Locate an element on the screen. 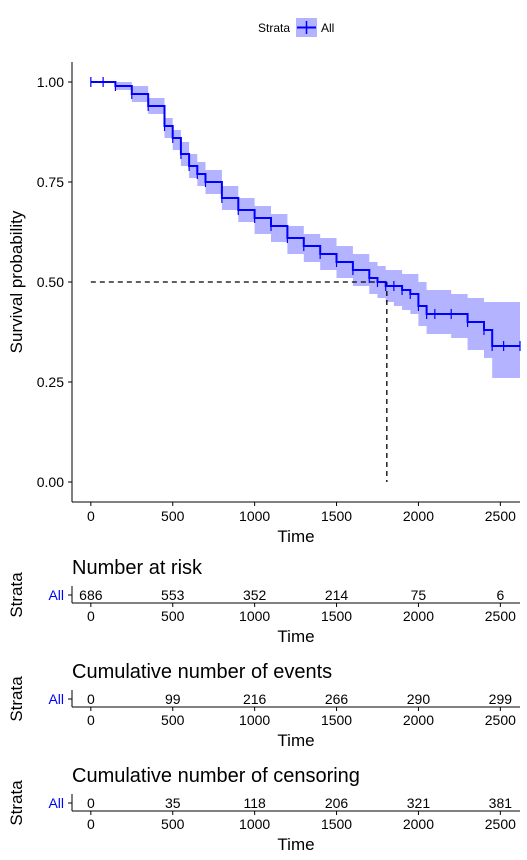 Image resolution: width=527 pixels, height=860 pixels. table-cell-value: 352 is located at coordinates (255, 595).